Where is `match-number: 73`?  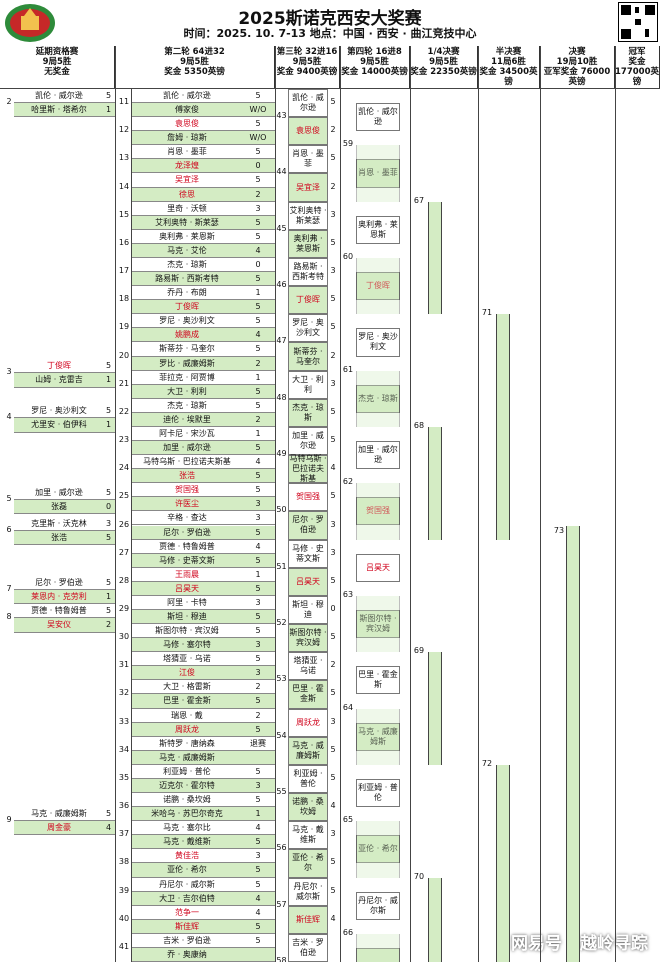
match-number: 73 is located at coordinates (559, 530).